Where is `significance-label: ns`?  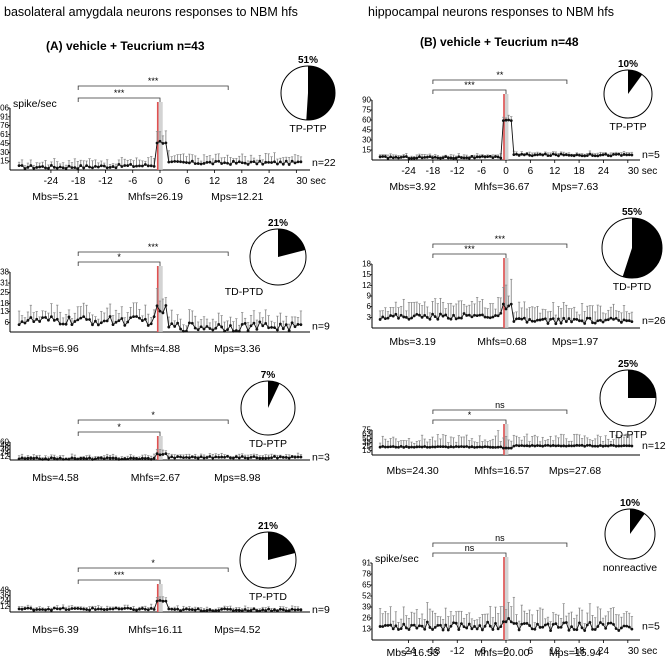
significance-label: ns is located at coordinates (500, 538).